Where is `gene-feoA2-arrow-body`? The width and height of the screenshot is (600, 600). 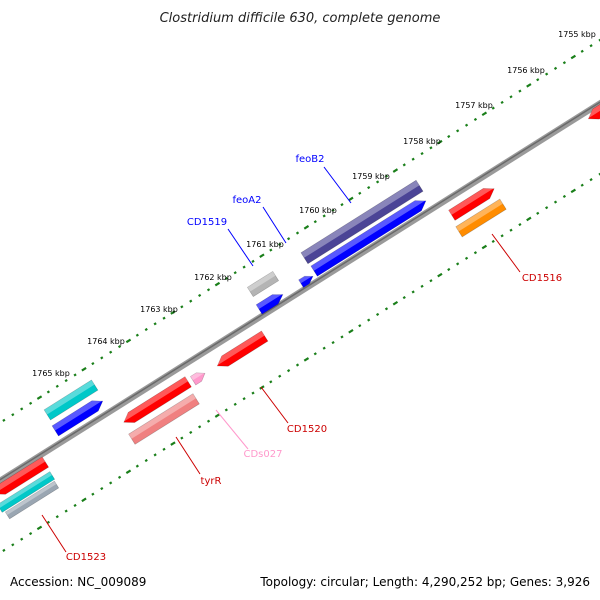 gene-feoA2-arrow-body is located at coordinates (368, 238).